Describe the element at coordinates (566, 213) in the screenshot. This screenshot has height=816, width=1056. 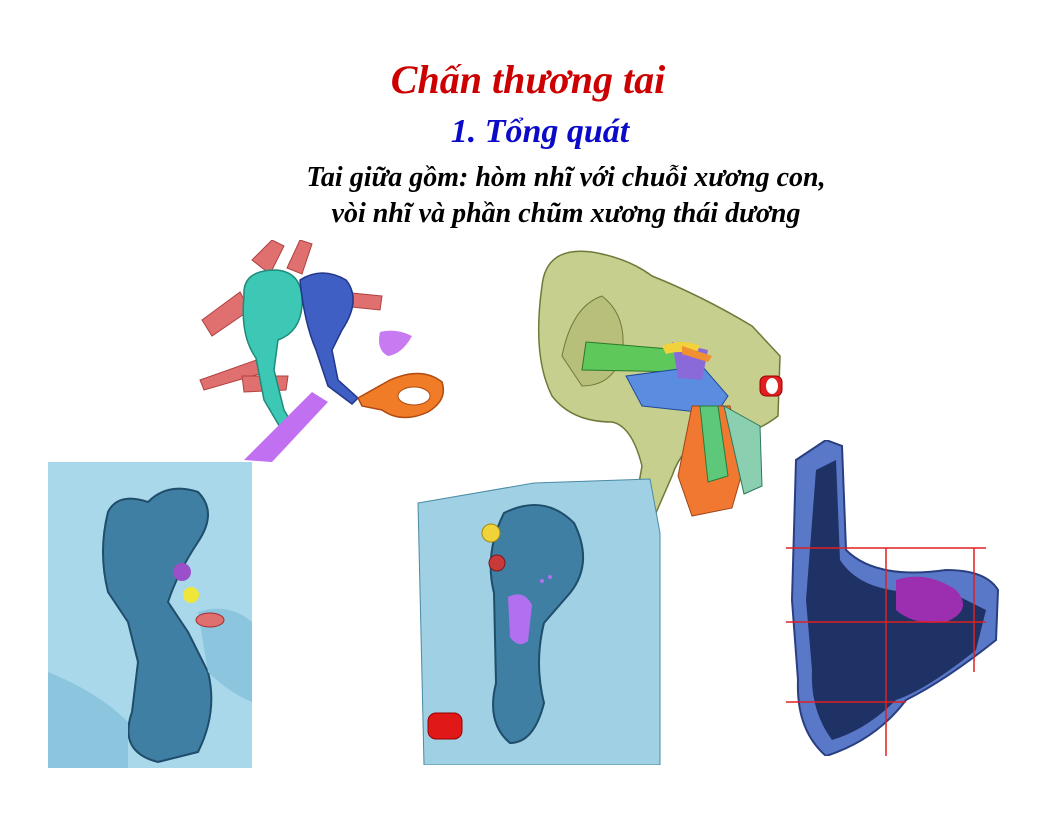
I see `body-line-2: vòi nhĩ và phần chũm xương thái dương` at that location.